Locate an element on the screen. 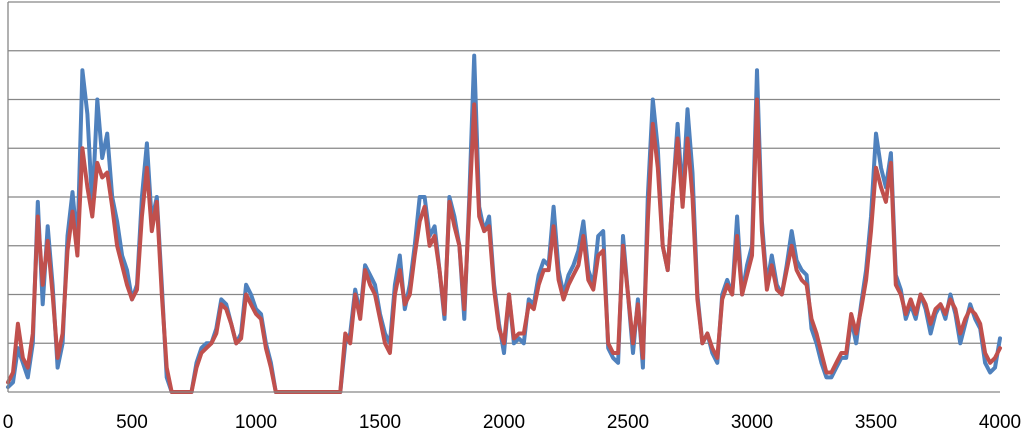 The image size is (1024, 434). x-axis-tick-labels: 0 500 1000 1500 2000 2500 3000 3500 4000 is located at coordinates (512, 422).